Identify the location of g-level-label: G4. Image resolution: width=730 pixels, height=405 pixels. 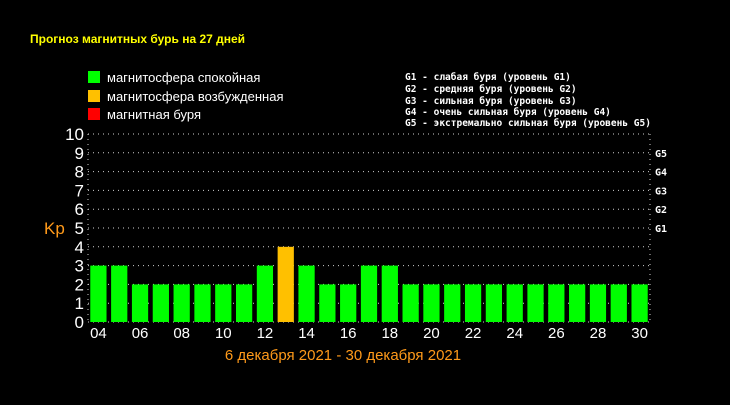
(661, 173).